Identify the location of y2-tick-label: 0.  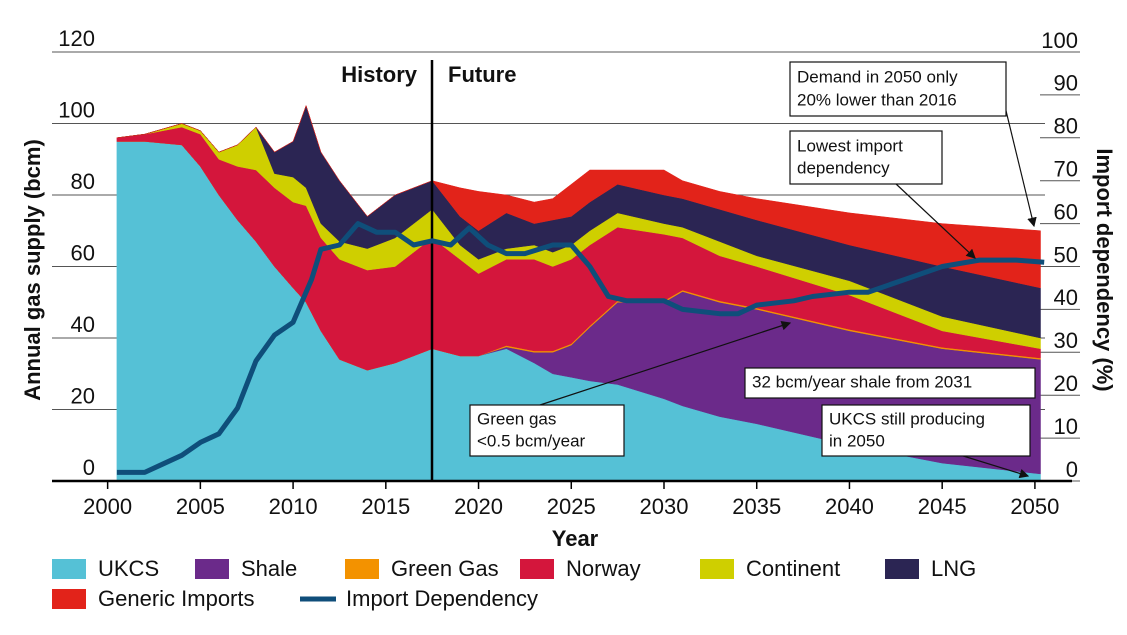
(1072, 469).